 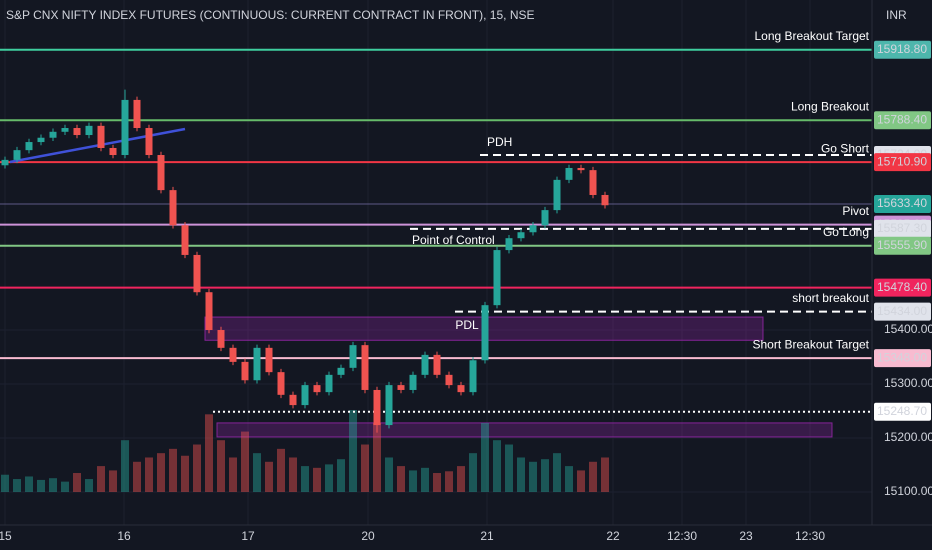 What do you see at coordinates (453, 240) in the screenshot?
I see `level-name: Point of Control` at bounding box center [453, 240].